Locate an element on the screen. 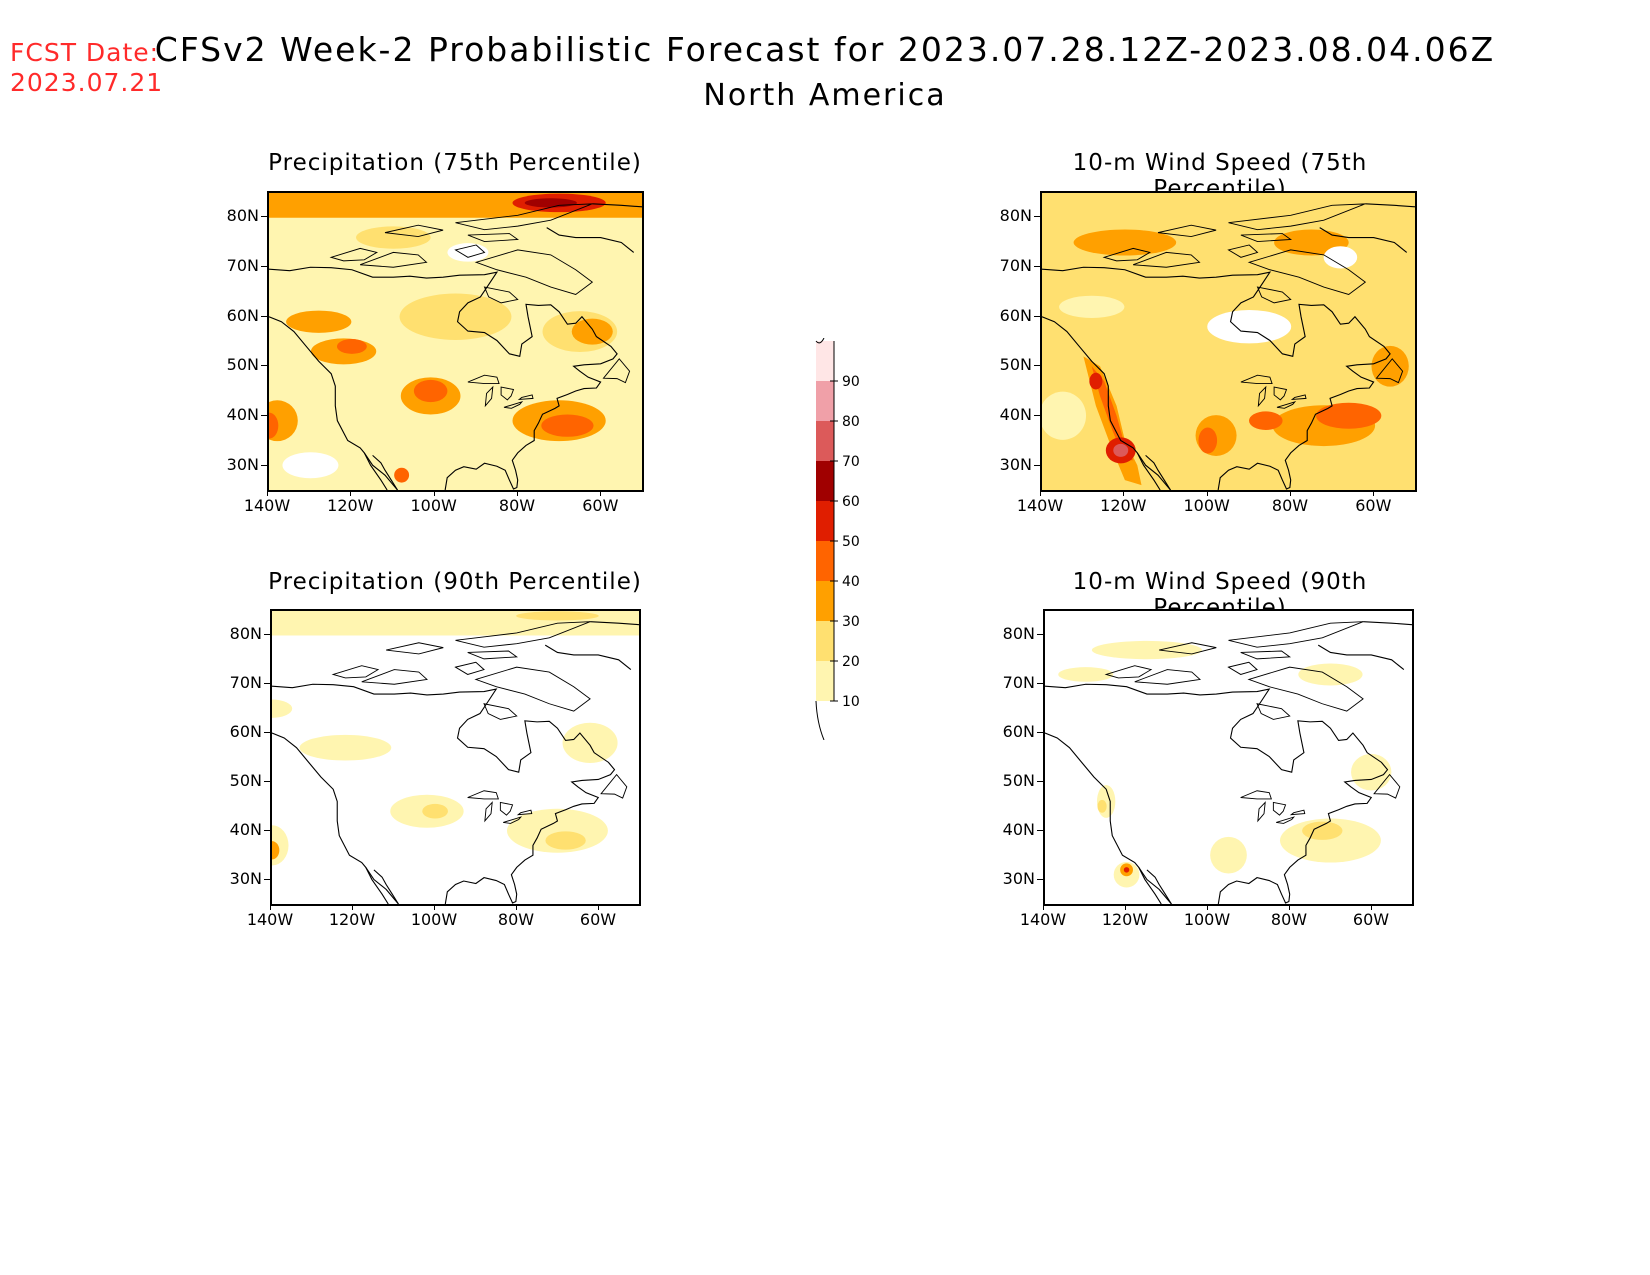 The width and height of the screenshot is (1650, 1275). field-west-coast-core is located at coordinates (1112, 413).